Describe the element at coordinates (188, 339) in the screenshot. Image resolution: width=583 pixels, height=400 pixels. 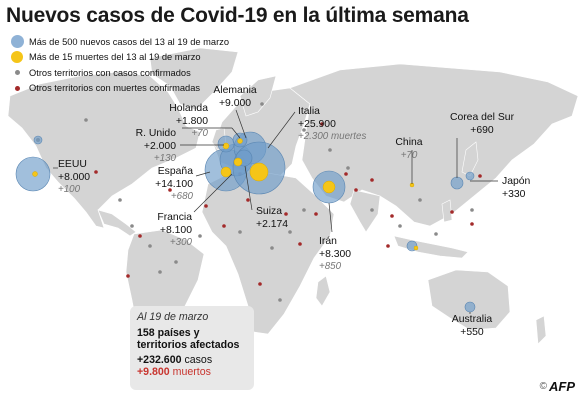
I see `summary-countries: 158 países y territorios afectados` at that location.